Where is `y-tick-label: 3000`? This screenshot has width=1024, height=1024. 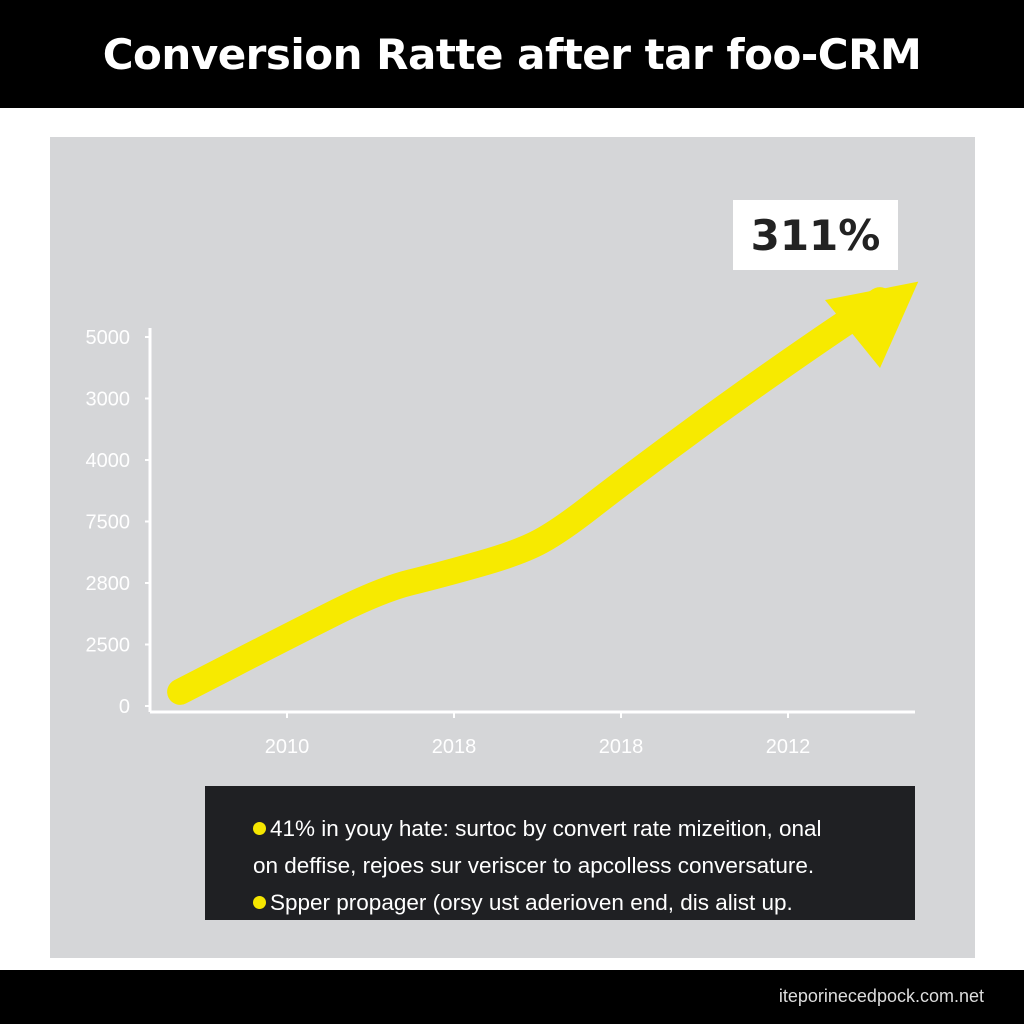 y-tick-label: 3000 is located at coordinates (108, 400).